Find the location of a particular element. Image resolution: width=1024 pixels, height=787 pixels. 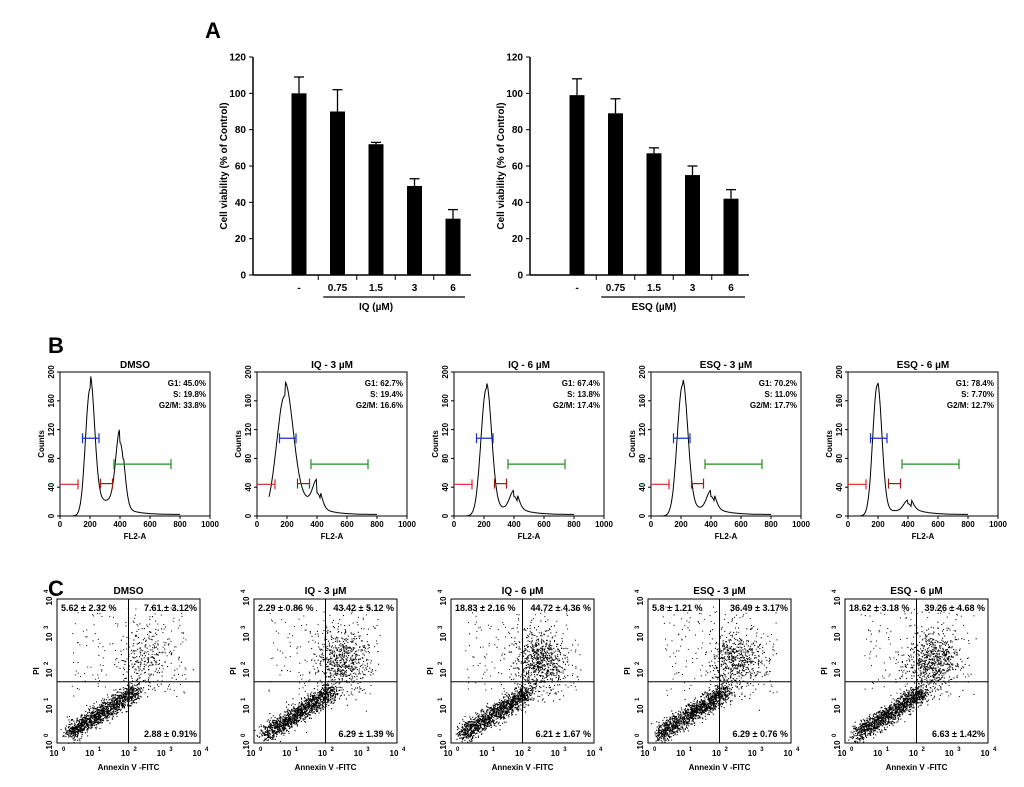

x-tick-label: 800 is located at coordinates (180, 524).